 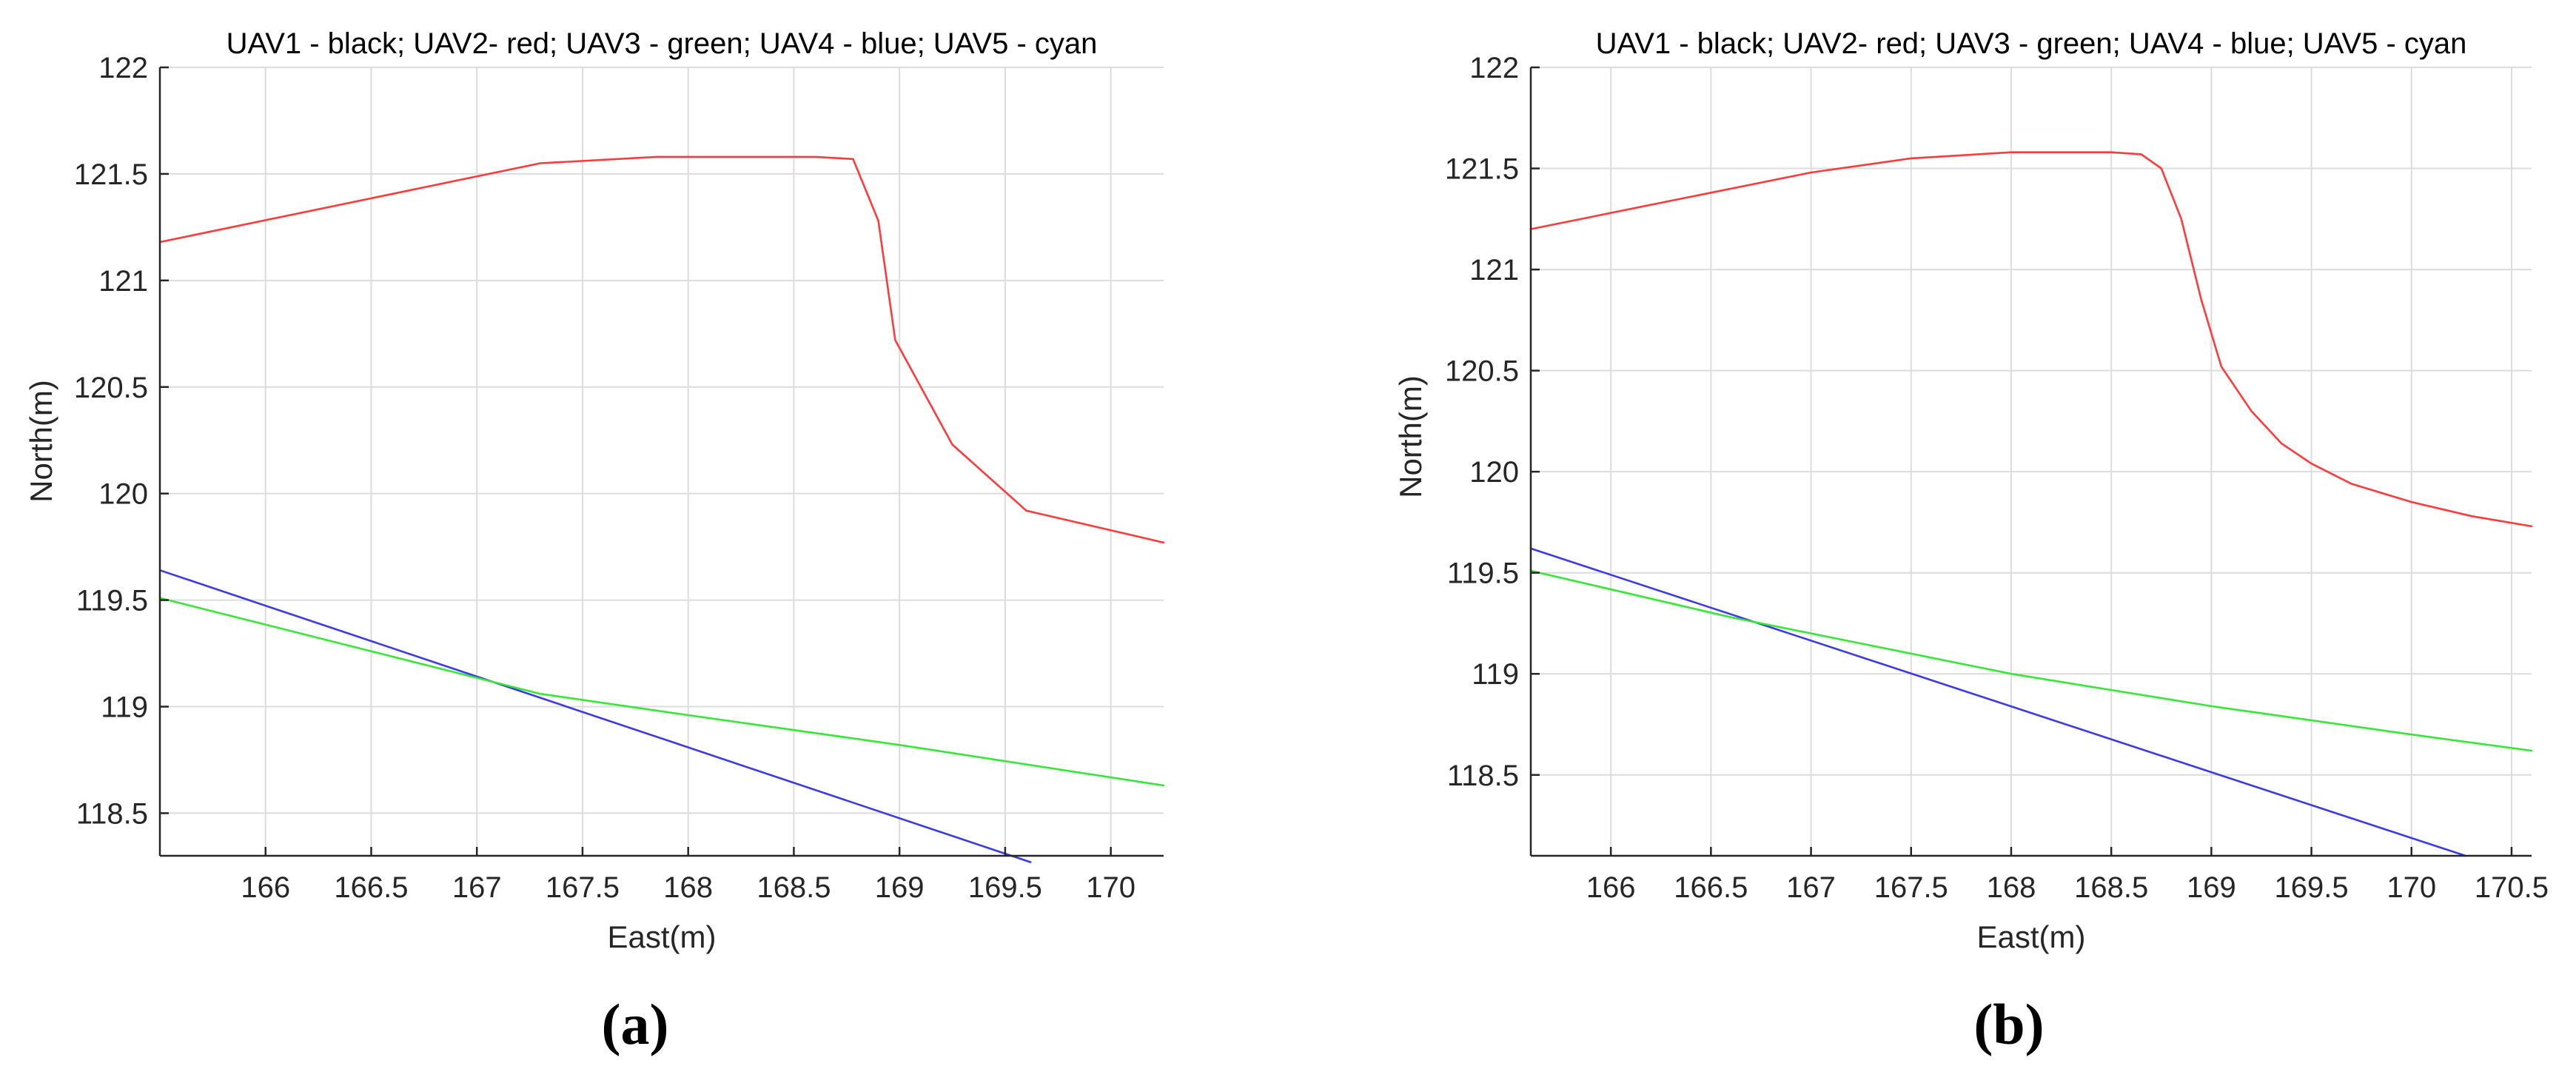 What do you see at coordinates (635, 1024) in the screenshot?
I see `panel-label: (a)` at bounding box center [635, 1024].